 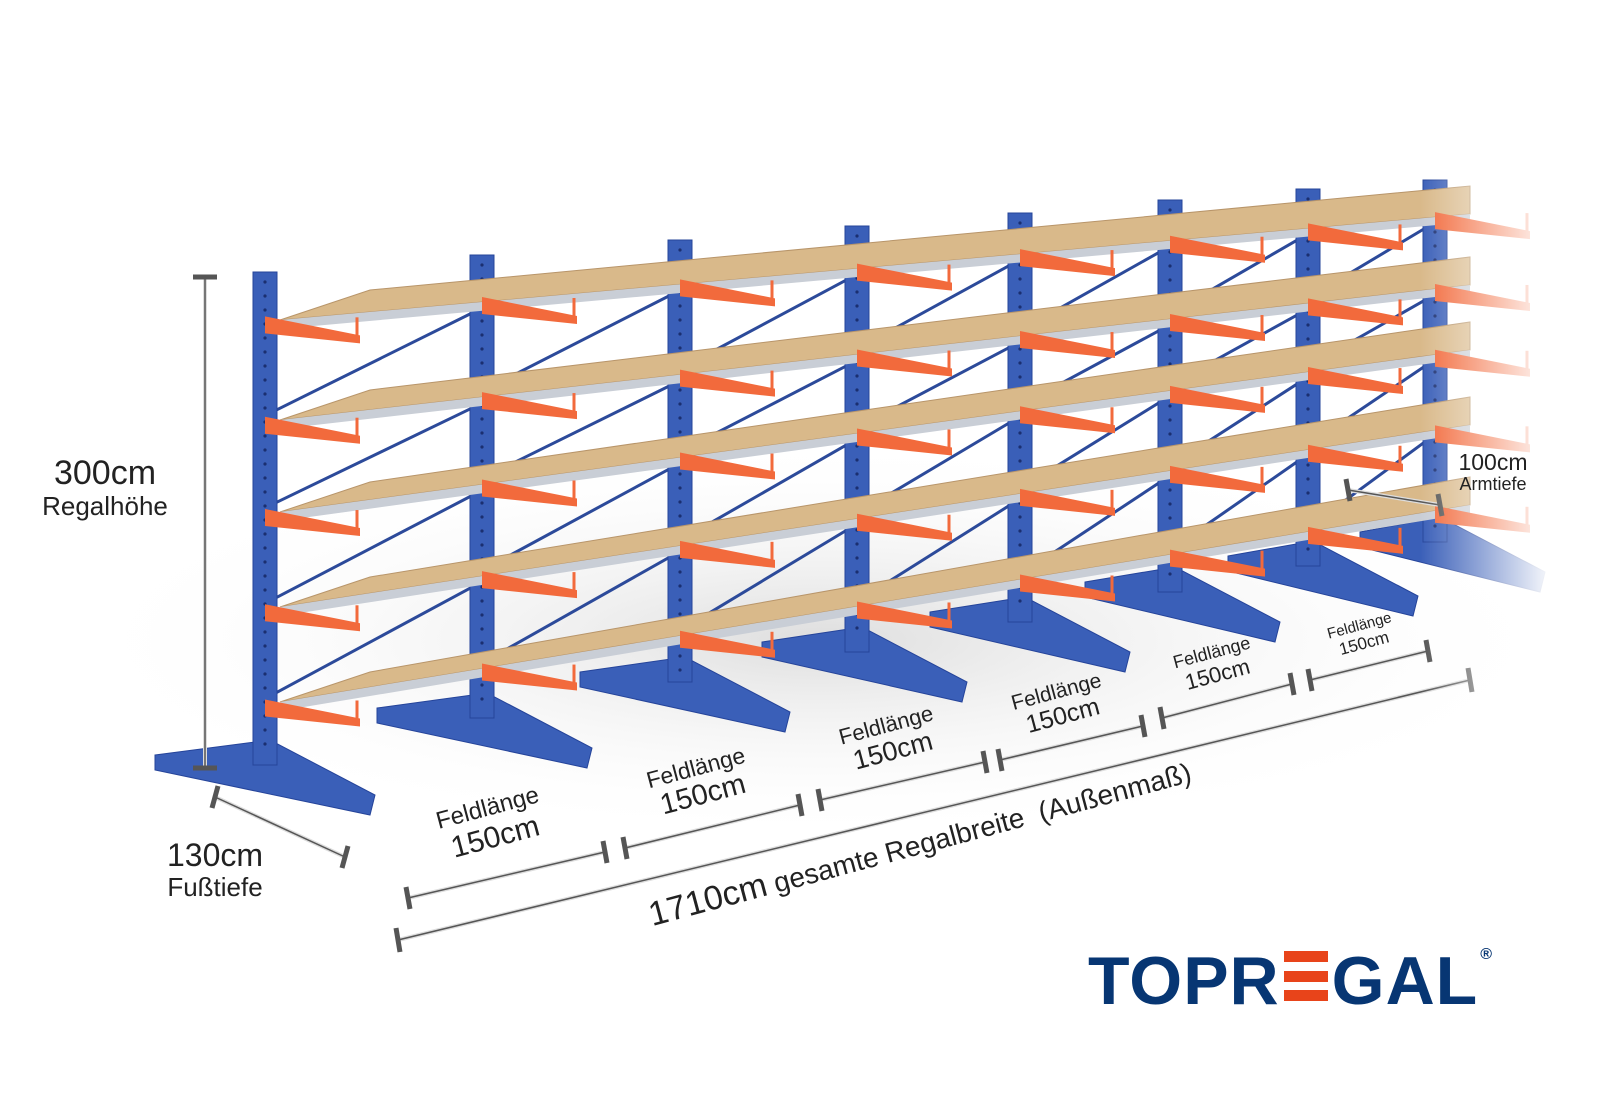 What do you see at coordinates (345, 857) in the screenshot?
I see `foot-depth-dimension-line-cap` at bounding box center [345, 857].